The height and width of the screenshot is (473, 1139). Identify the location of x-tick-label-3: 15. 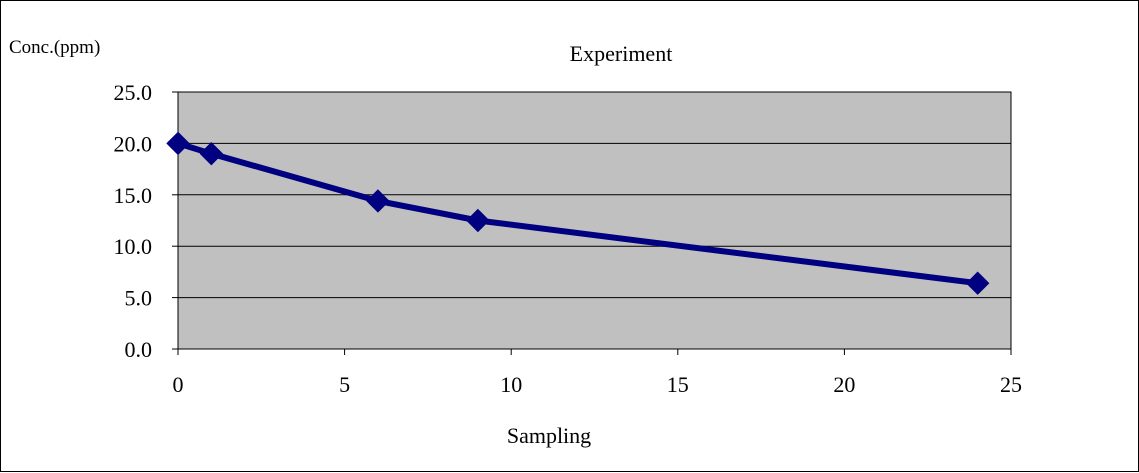
(678, 384).